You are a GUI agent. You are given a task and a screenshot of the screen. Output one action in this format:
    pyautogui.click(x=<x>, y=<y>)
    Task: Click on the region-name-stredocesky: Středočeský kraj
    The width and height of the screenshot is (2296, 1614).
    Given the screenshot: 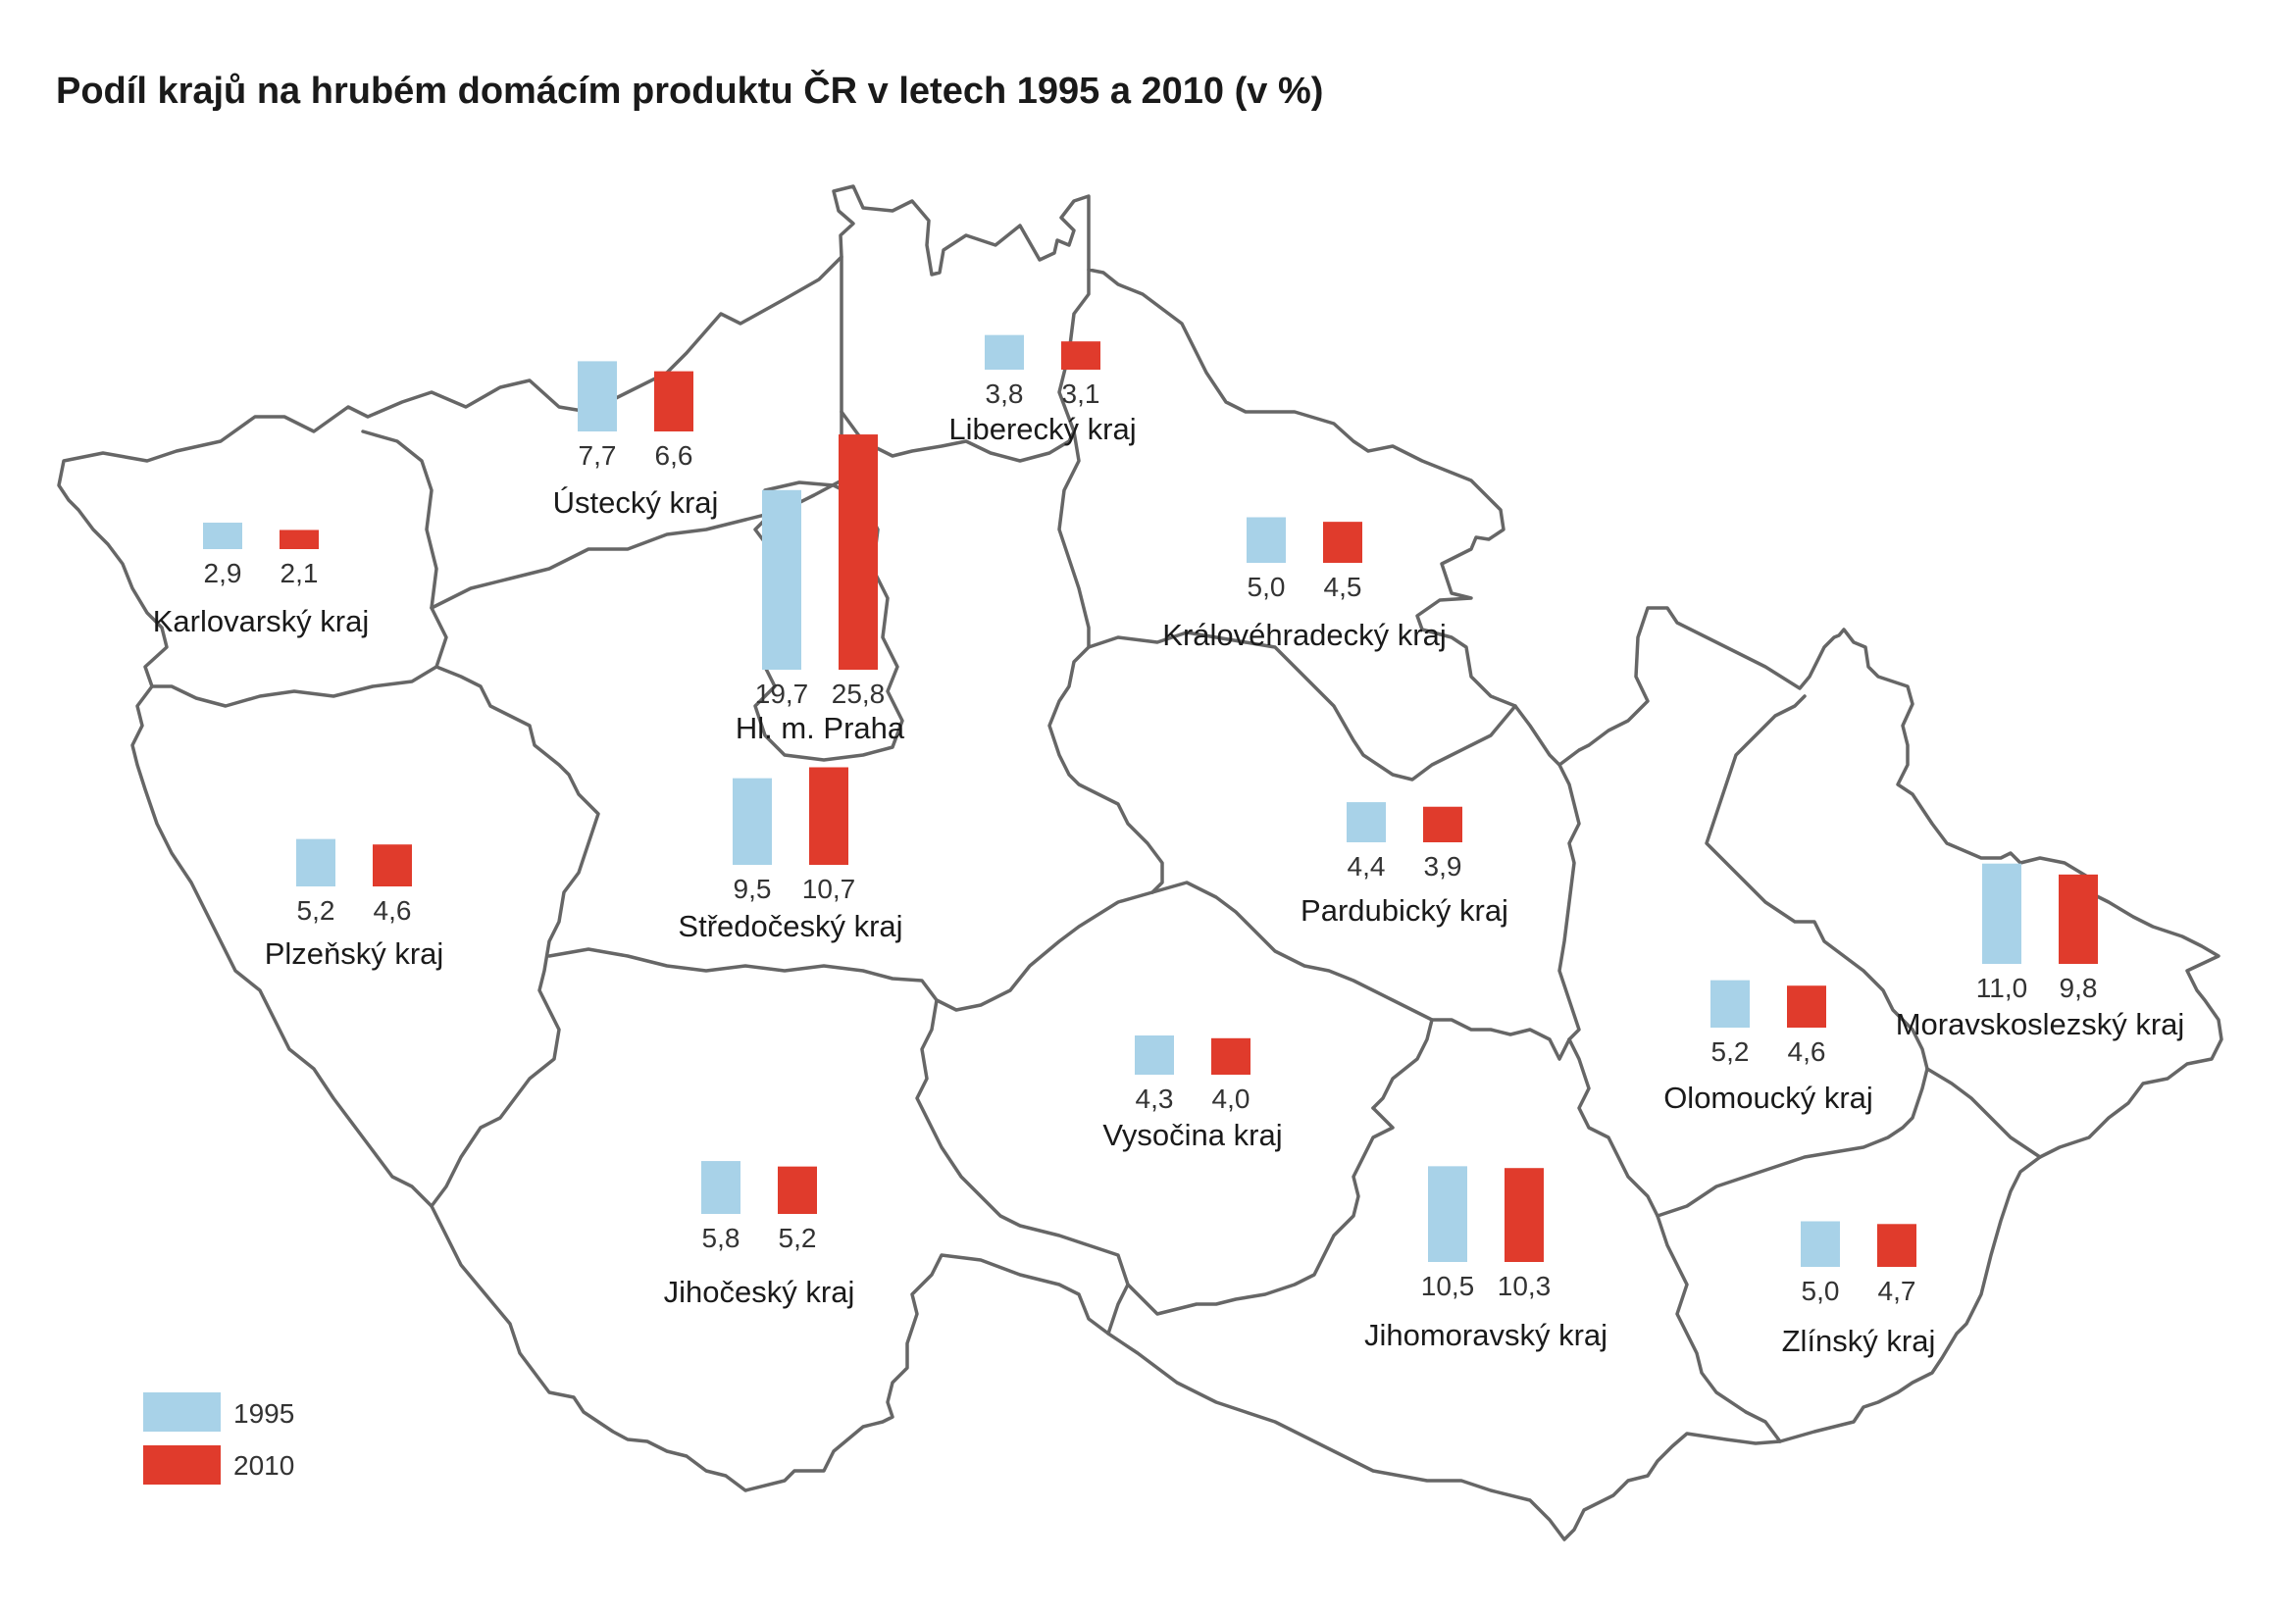 What is the action you would take?
    pyautogui.click(x=790, y=926)
    